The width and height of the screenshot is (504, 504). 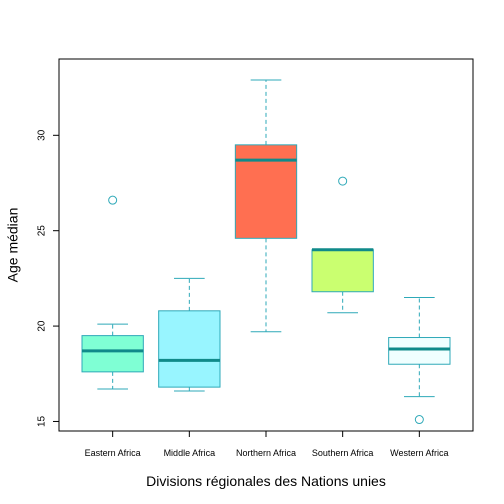 I want to click on box-western-africa, so click(x=419, y=360).